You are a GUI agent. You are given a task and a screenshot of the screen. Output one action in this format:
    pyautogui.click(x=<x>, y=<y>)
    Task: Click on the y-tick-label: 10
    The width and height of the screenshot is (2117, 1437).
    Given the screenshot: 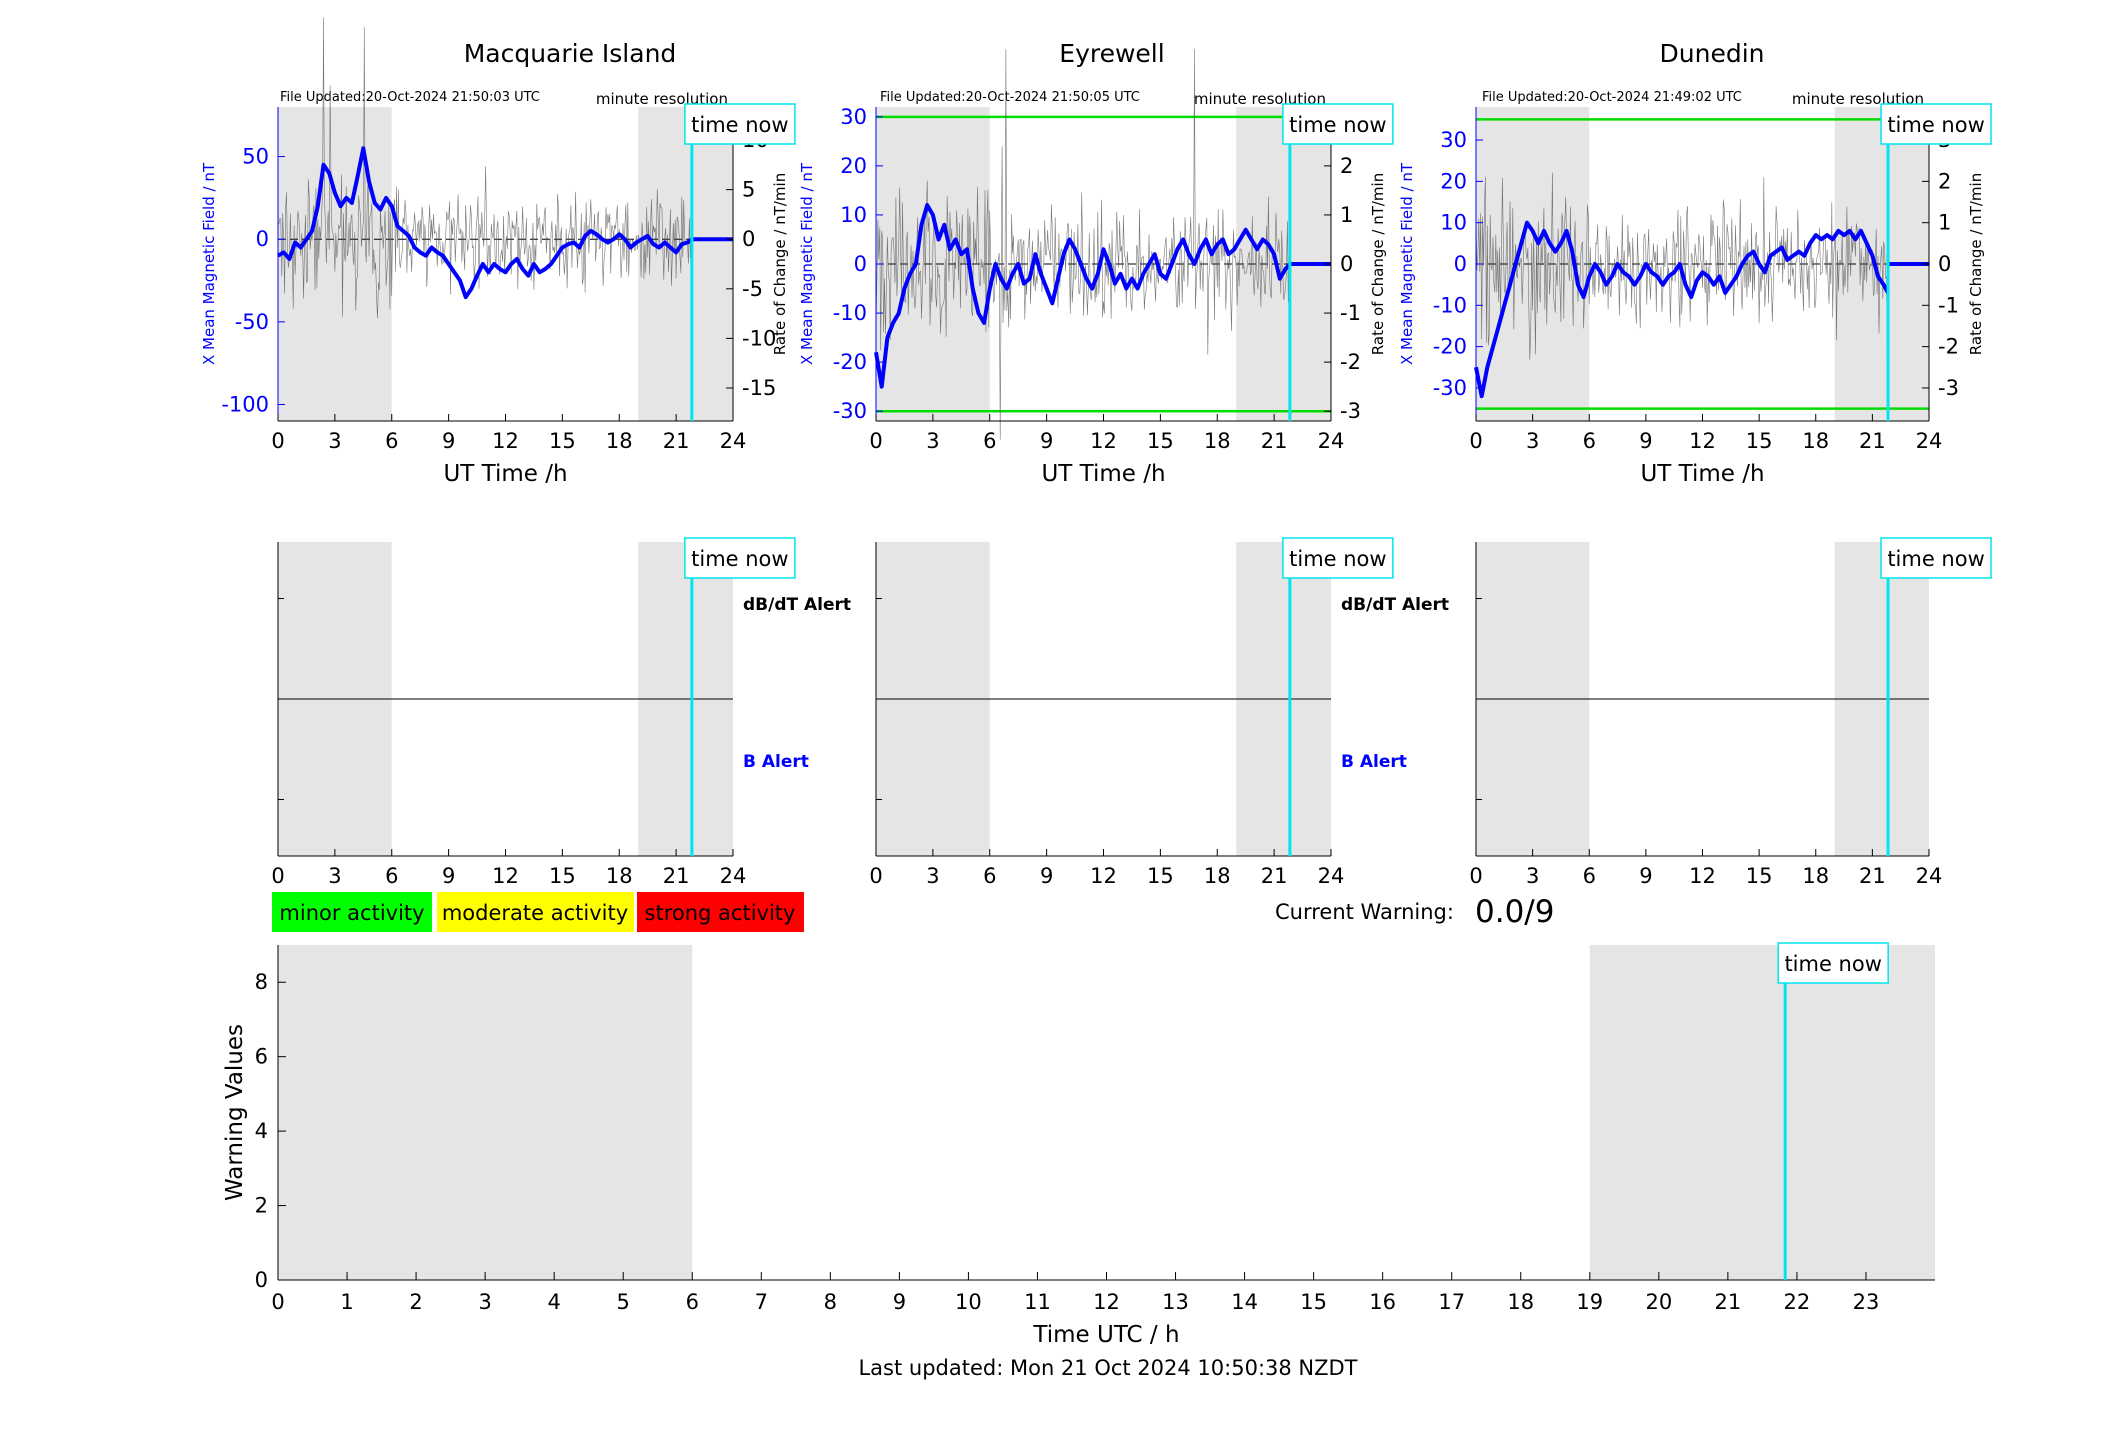 What is the action you would take?
    pyautogui.click(x=853, y=215)
    